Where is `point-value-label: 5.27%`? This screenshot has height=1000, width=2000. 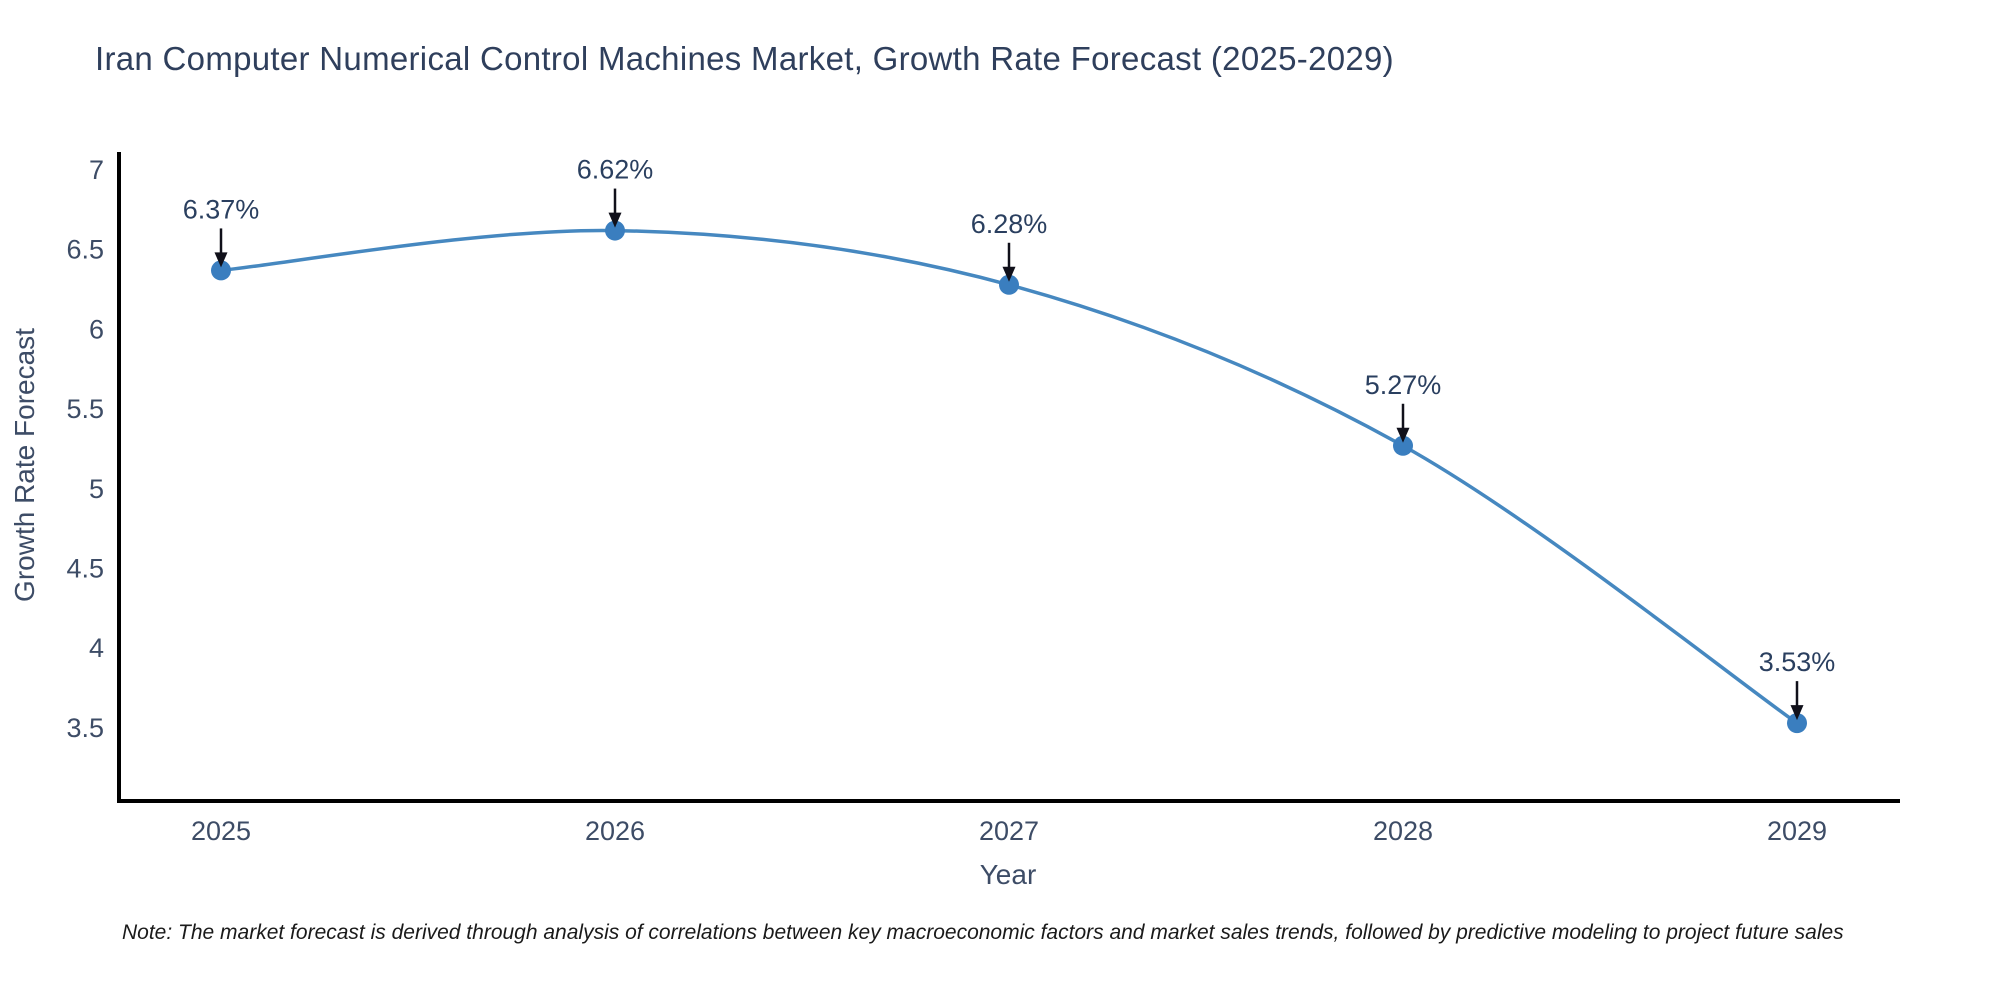
point-value-label: 5.27% is located at coordinates (1403, 385).